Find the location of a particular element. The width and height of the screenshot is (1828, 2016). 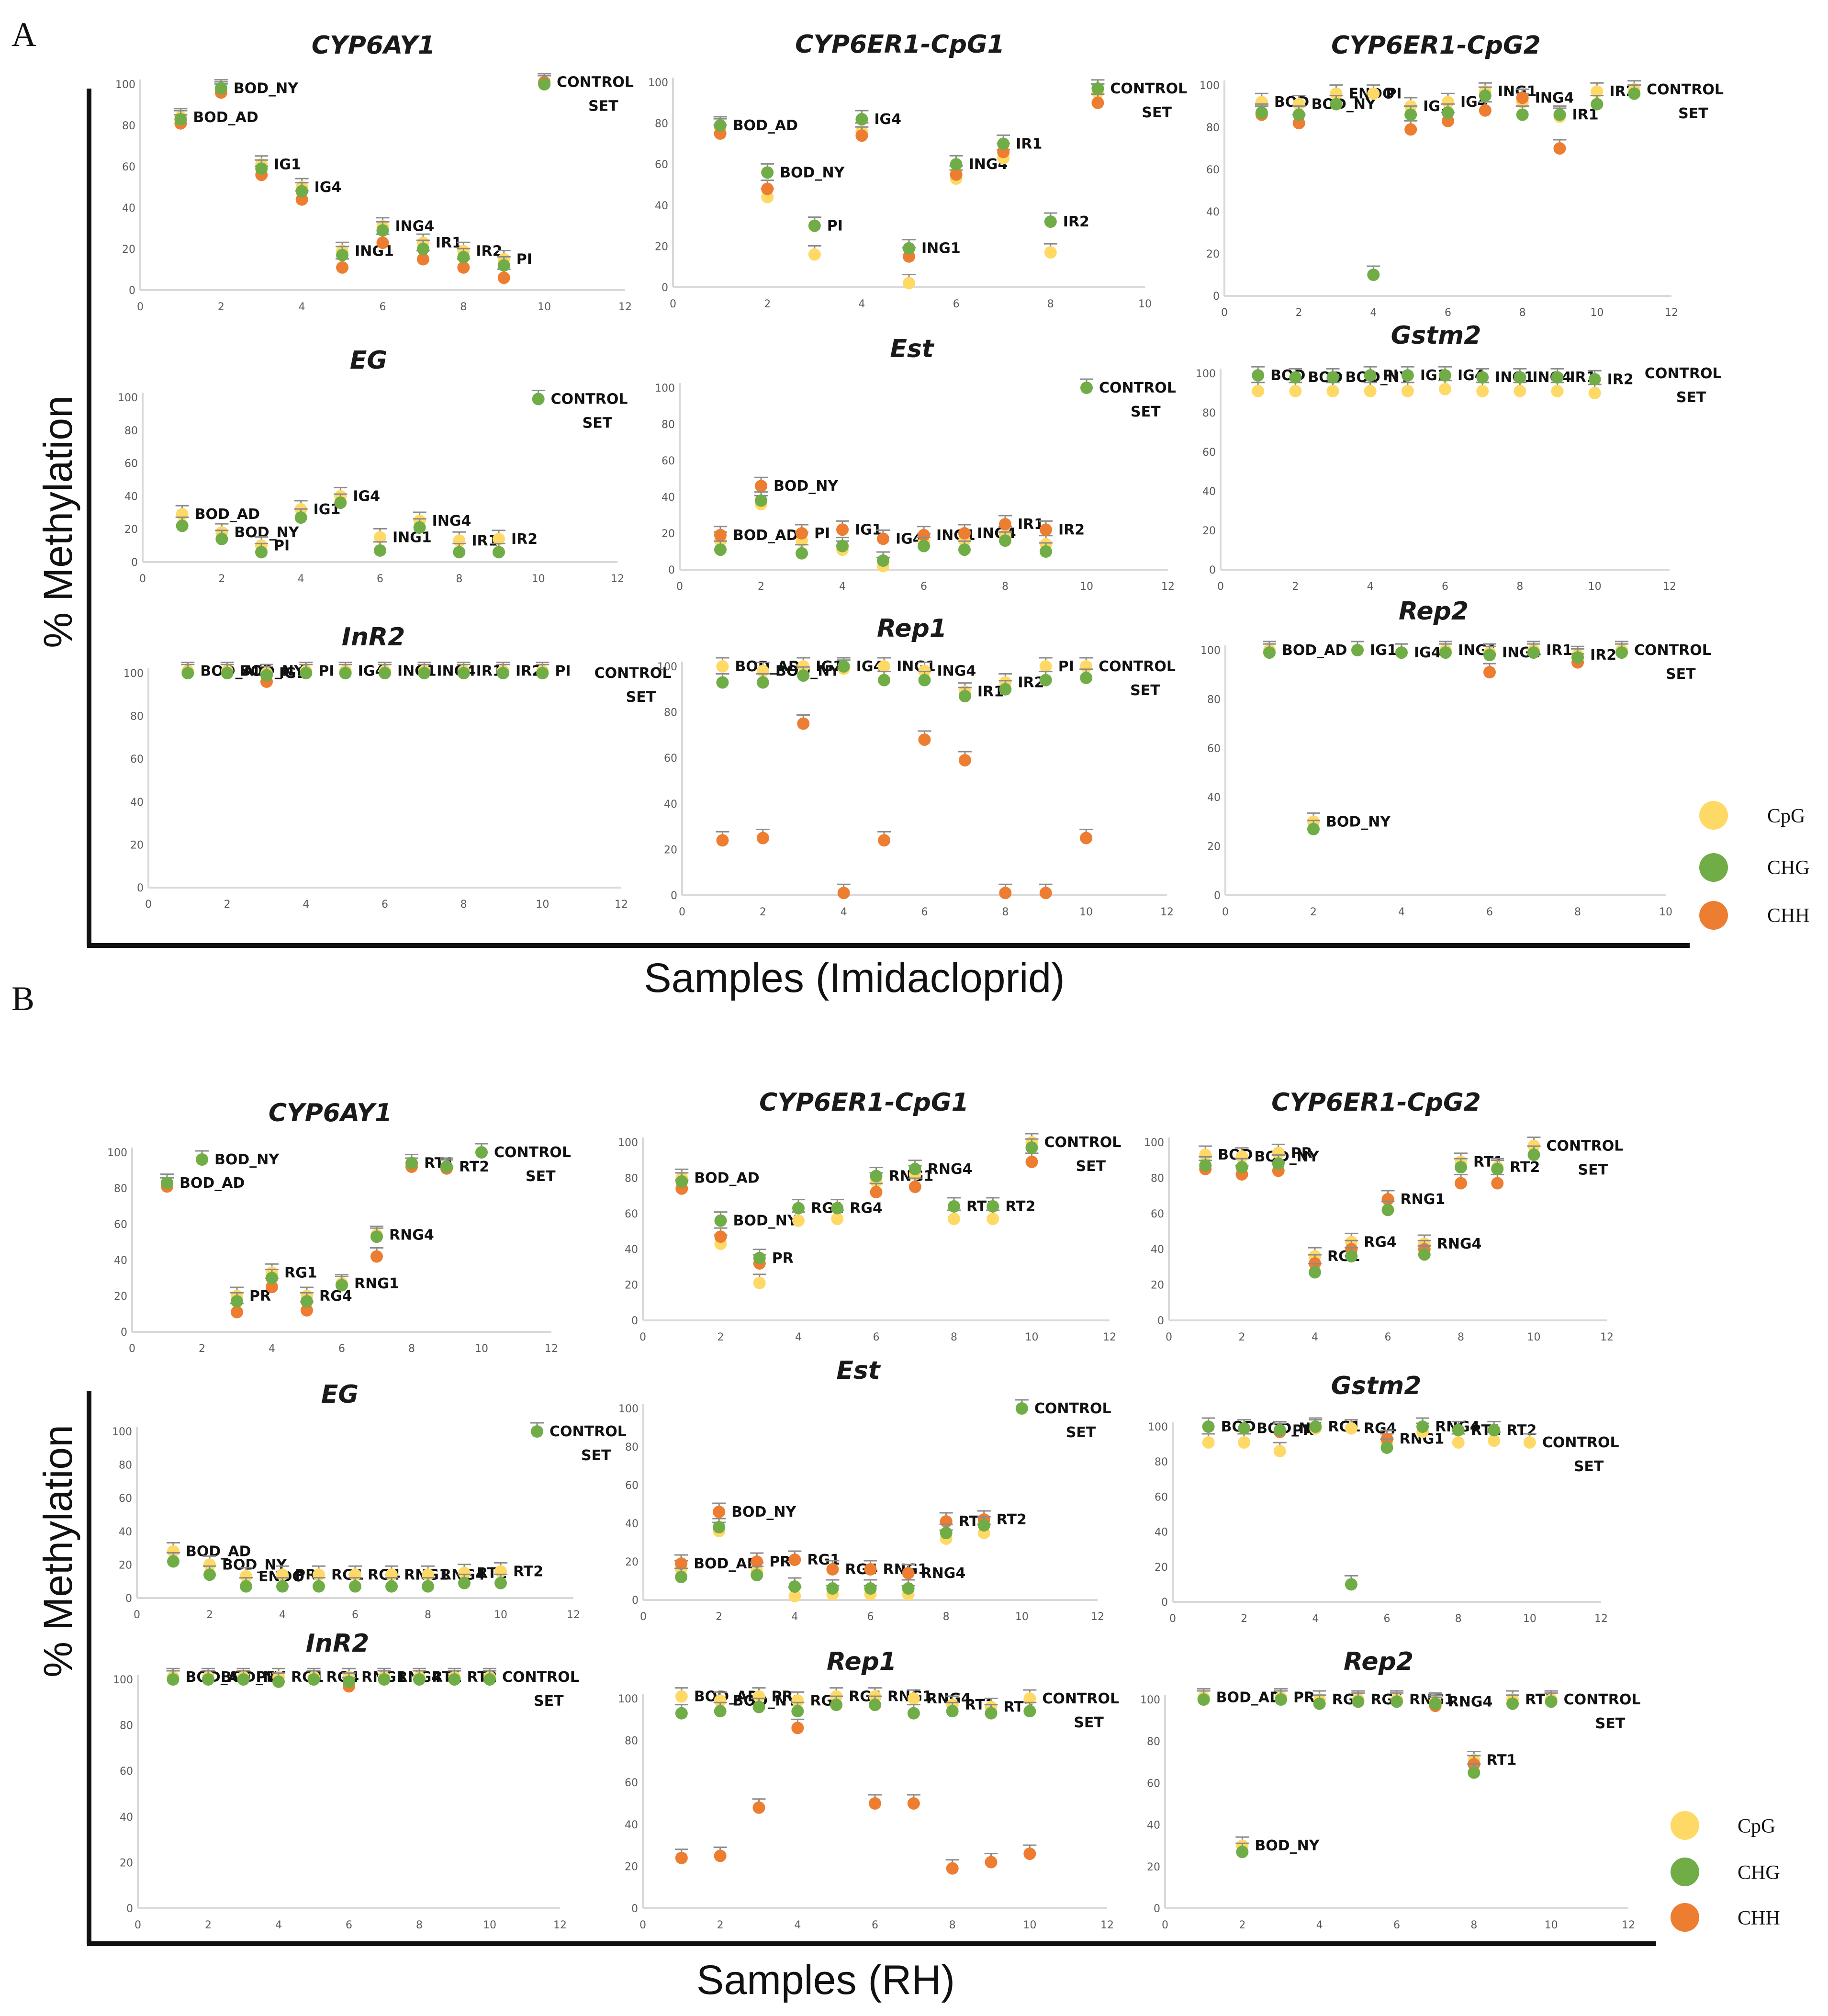

point-cpg-bod-ny is located at coordinates (1242, 1156).